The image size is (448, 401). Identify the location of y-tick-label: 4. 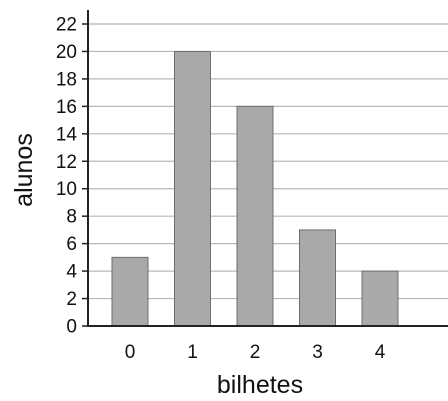
(71, 272).